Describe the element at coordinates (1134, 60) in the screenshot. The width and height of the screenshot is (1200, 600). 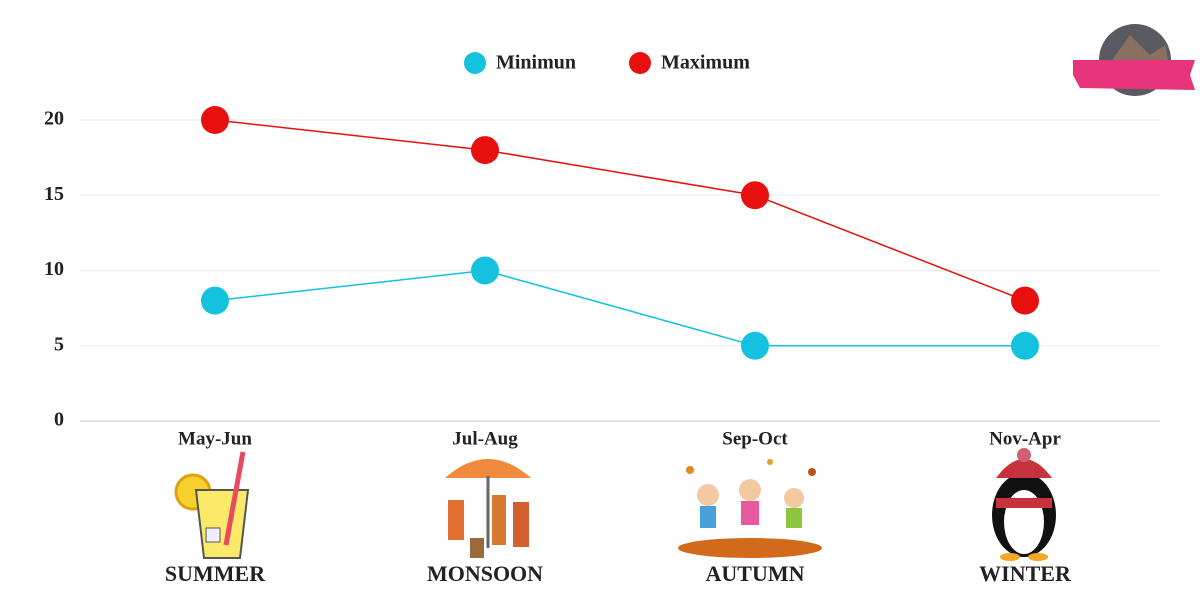
I see `logo` at that location.